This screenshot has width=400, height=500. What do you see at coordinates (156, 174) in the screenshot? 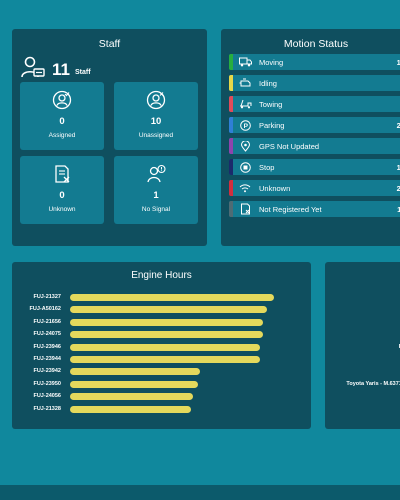
I see `user-alert-icon` at bounding box center [156, 174].